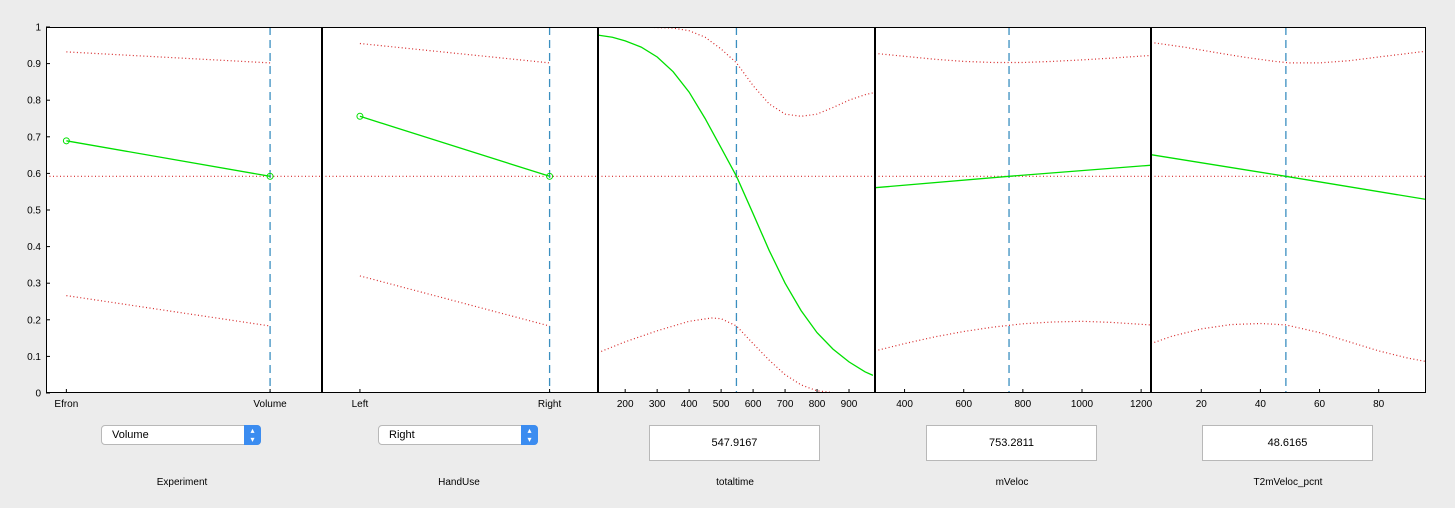  I want to click on y-tick-label: 0.8, so click(34, 101).